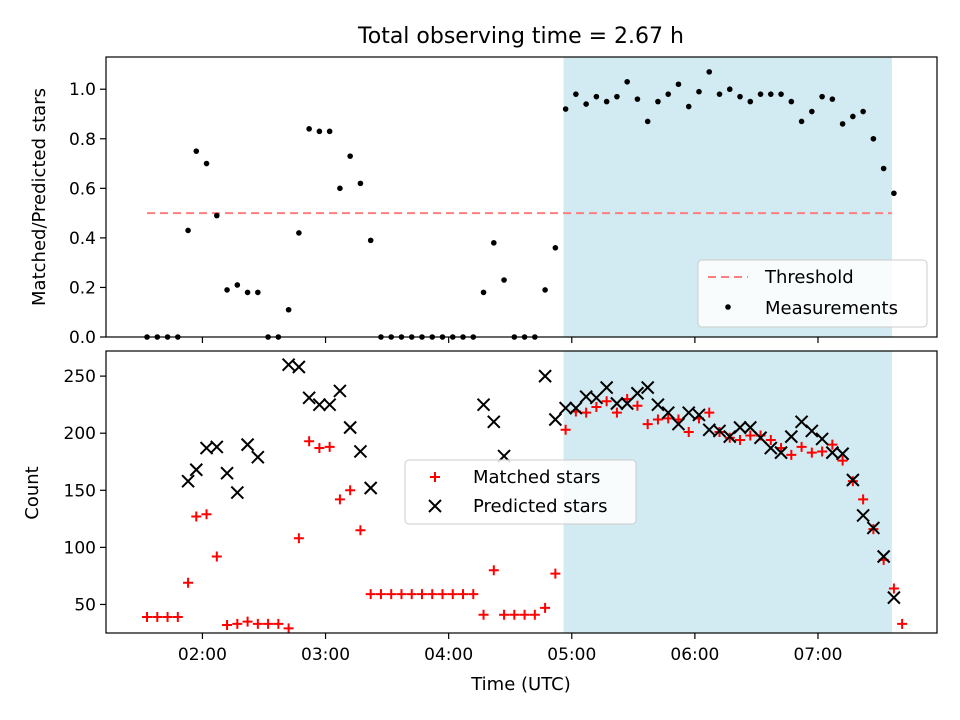 This screenshot has width=960, height=720. Describe the element at coordinates (325, 655) in the screenshot. I see `x-tick-label: 03:00` at that location.